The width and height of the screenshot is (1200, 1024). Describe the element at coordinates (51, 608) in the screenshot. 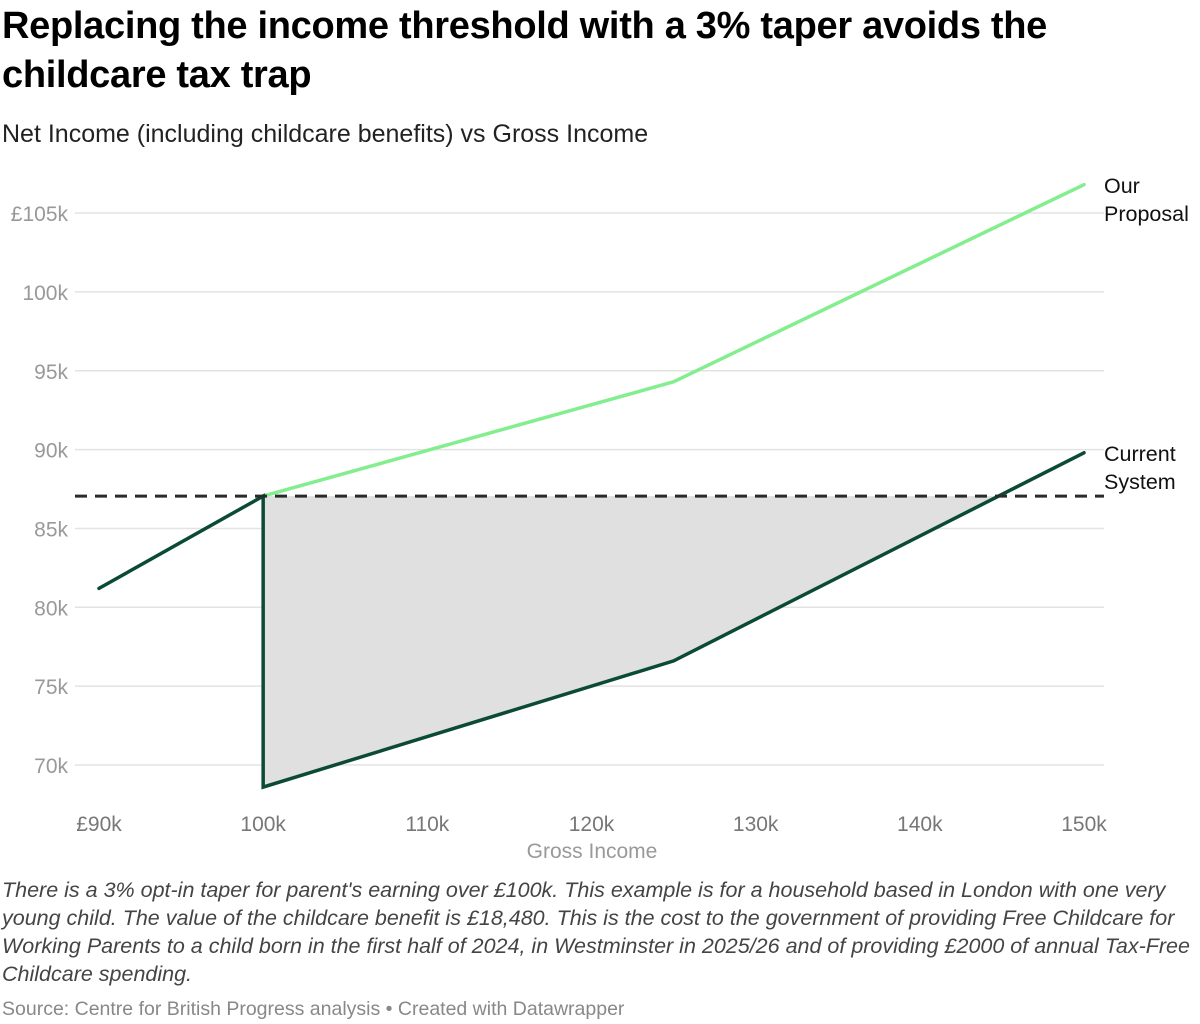

I see `y-tick-label: 80k` at that location.